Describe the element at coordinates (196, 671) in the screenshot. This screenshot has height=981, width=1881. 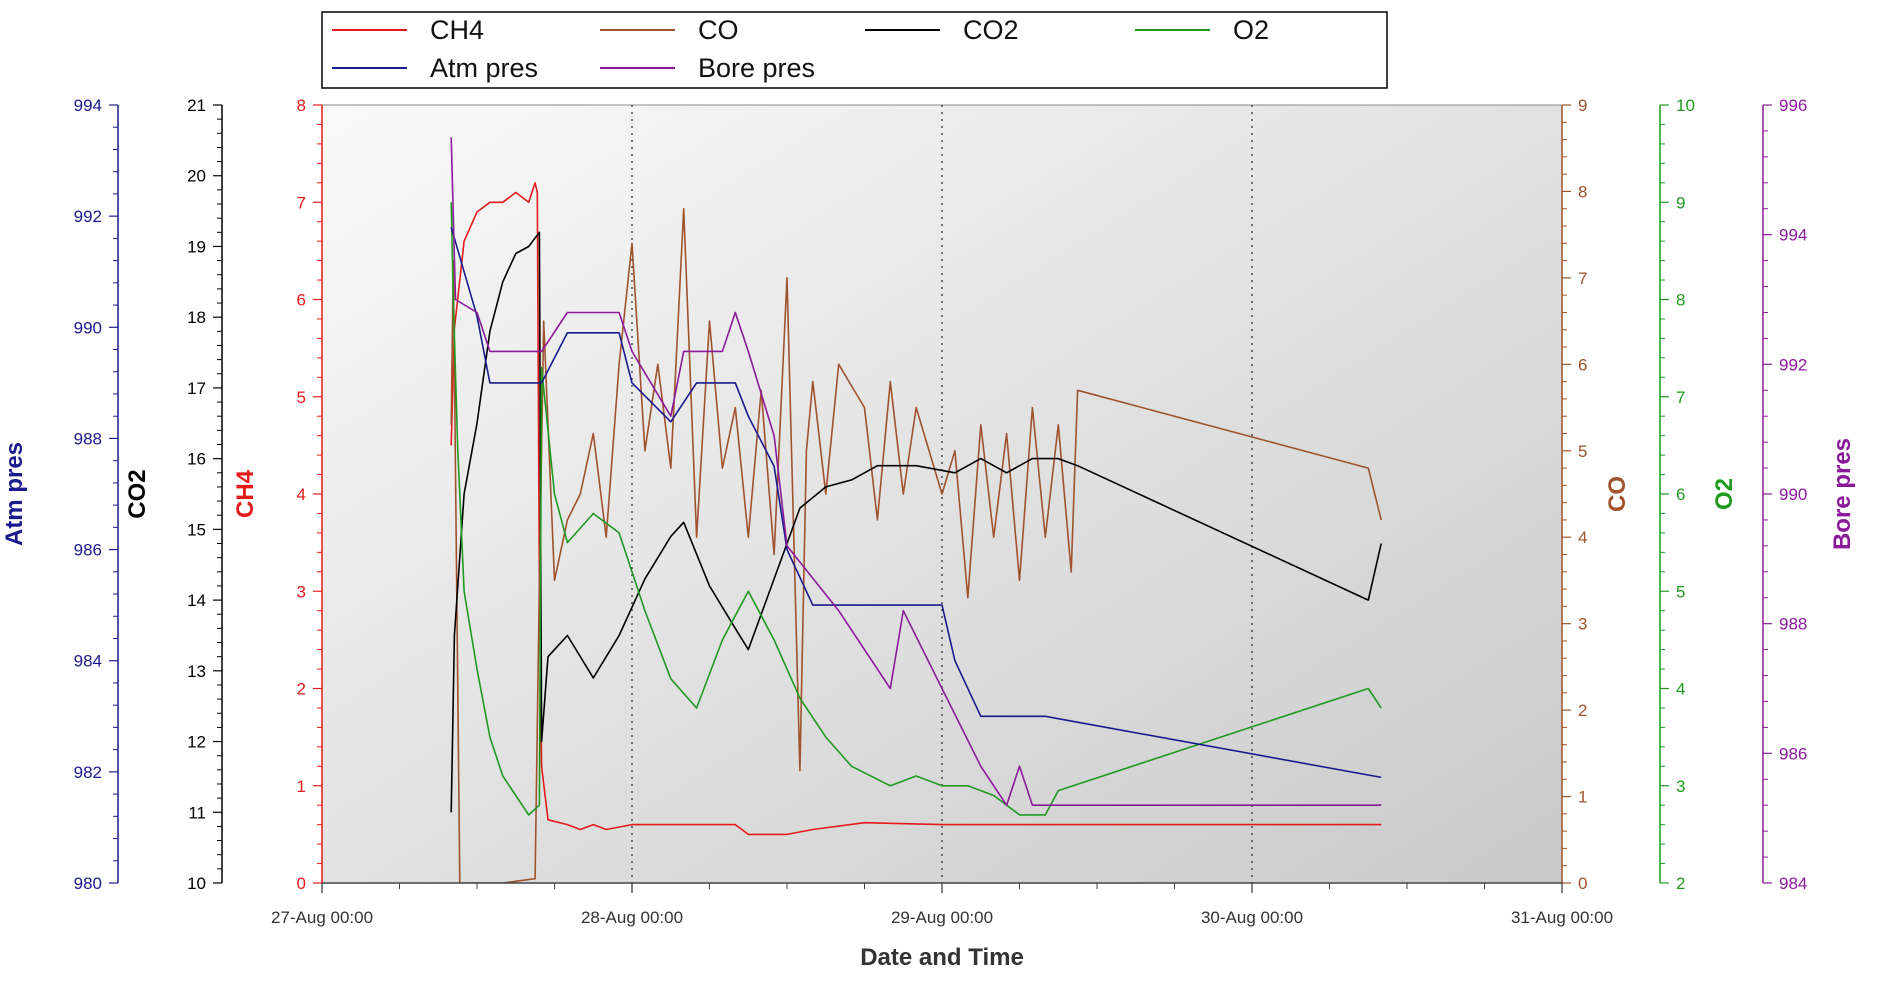
I see `y-tick-label-co2: 13` at that location.